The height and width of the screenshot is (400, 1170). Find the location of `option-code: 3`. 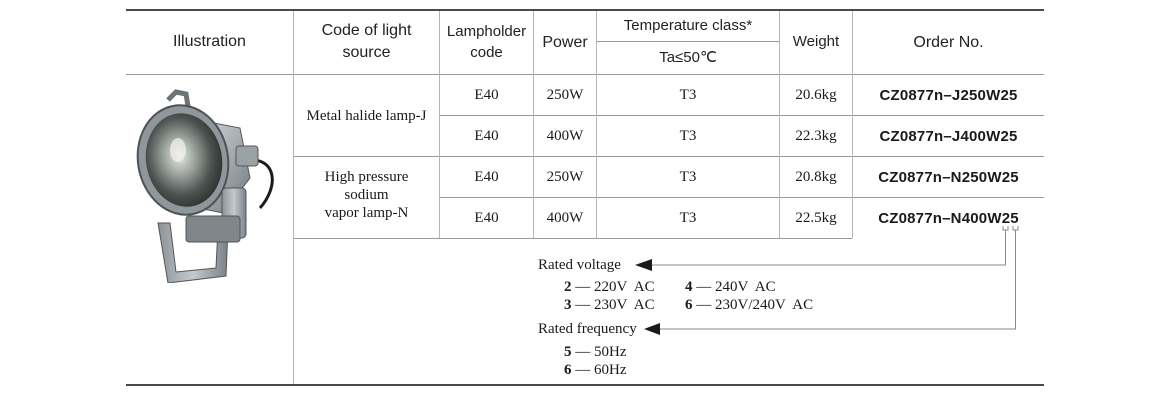

option-code: 3 is located at coordinates (568, 305).